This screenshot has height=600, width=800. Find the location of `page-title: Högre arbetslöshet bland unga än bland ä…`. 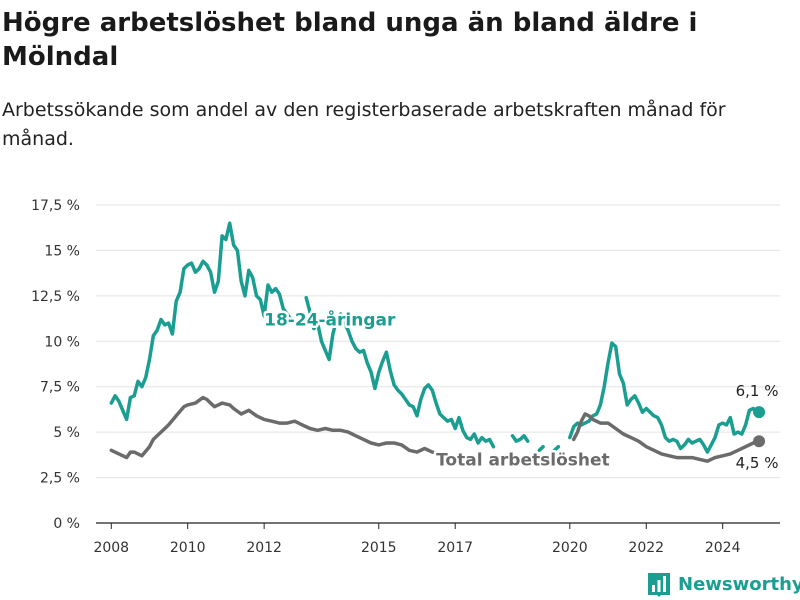

page-title: Högre arbetslöshet bland unga än bland ä… is located at coordinates (350, 40).